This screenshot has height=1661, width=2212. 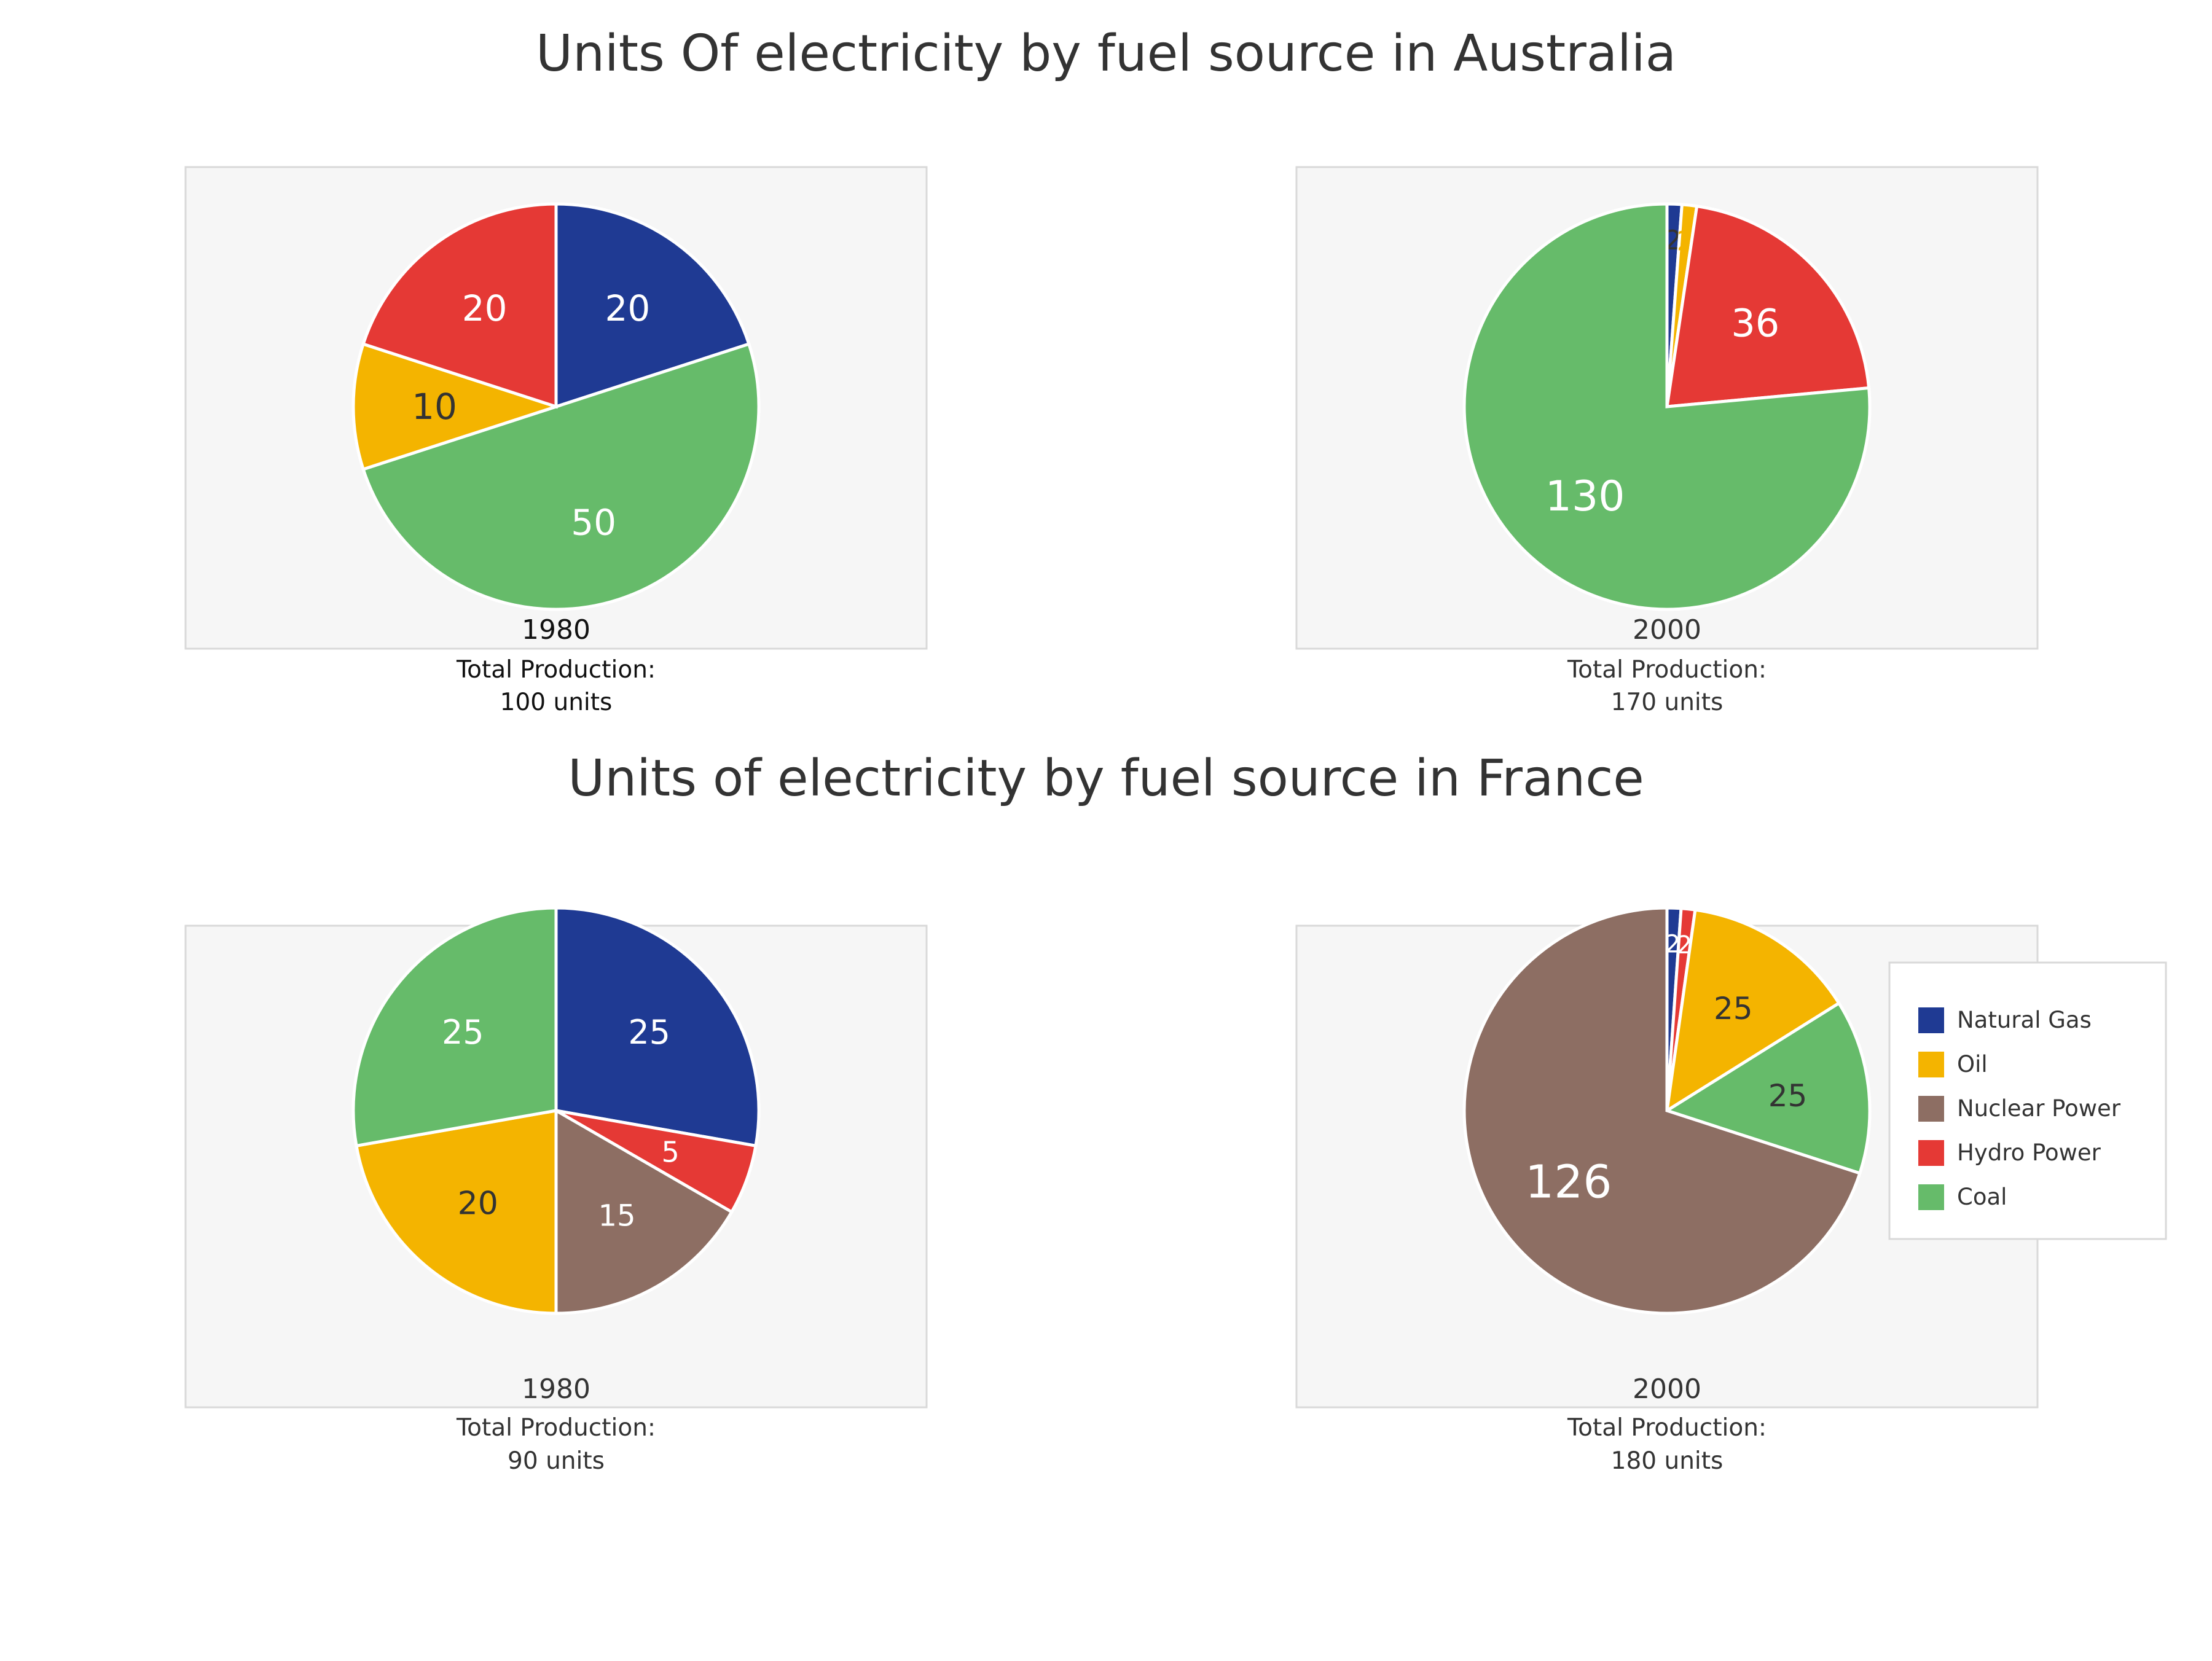 I want to click on legend-swatch-coal, so click(x=1931, y=1197).